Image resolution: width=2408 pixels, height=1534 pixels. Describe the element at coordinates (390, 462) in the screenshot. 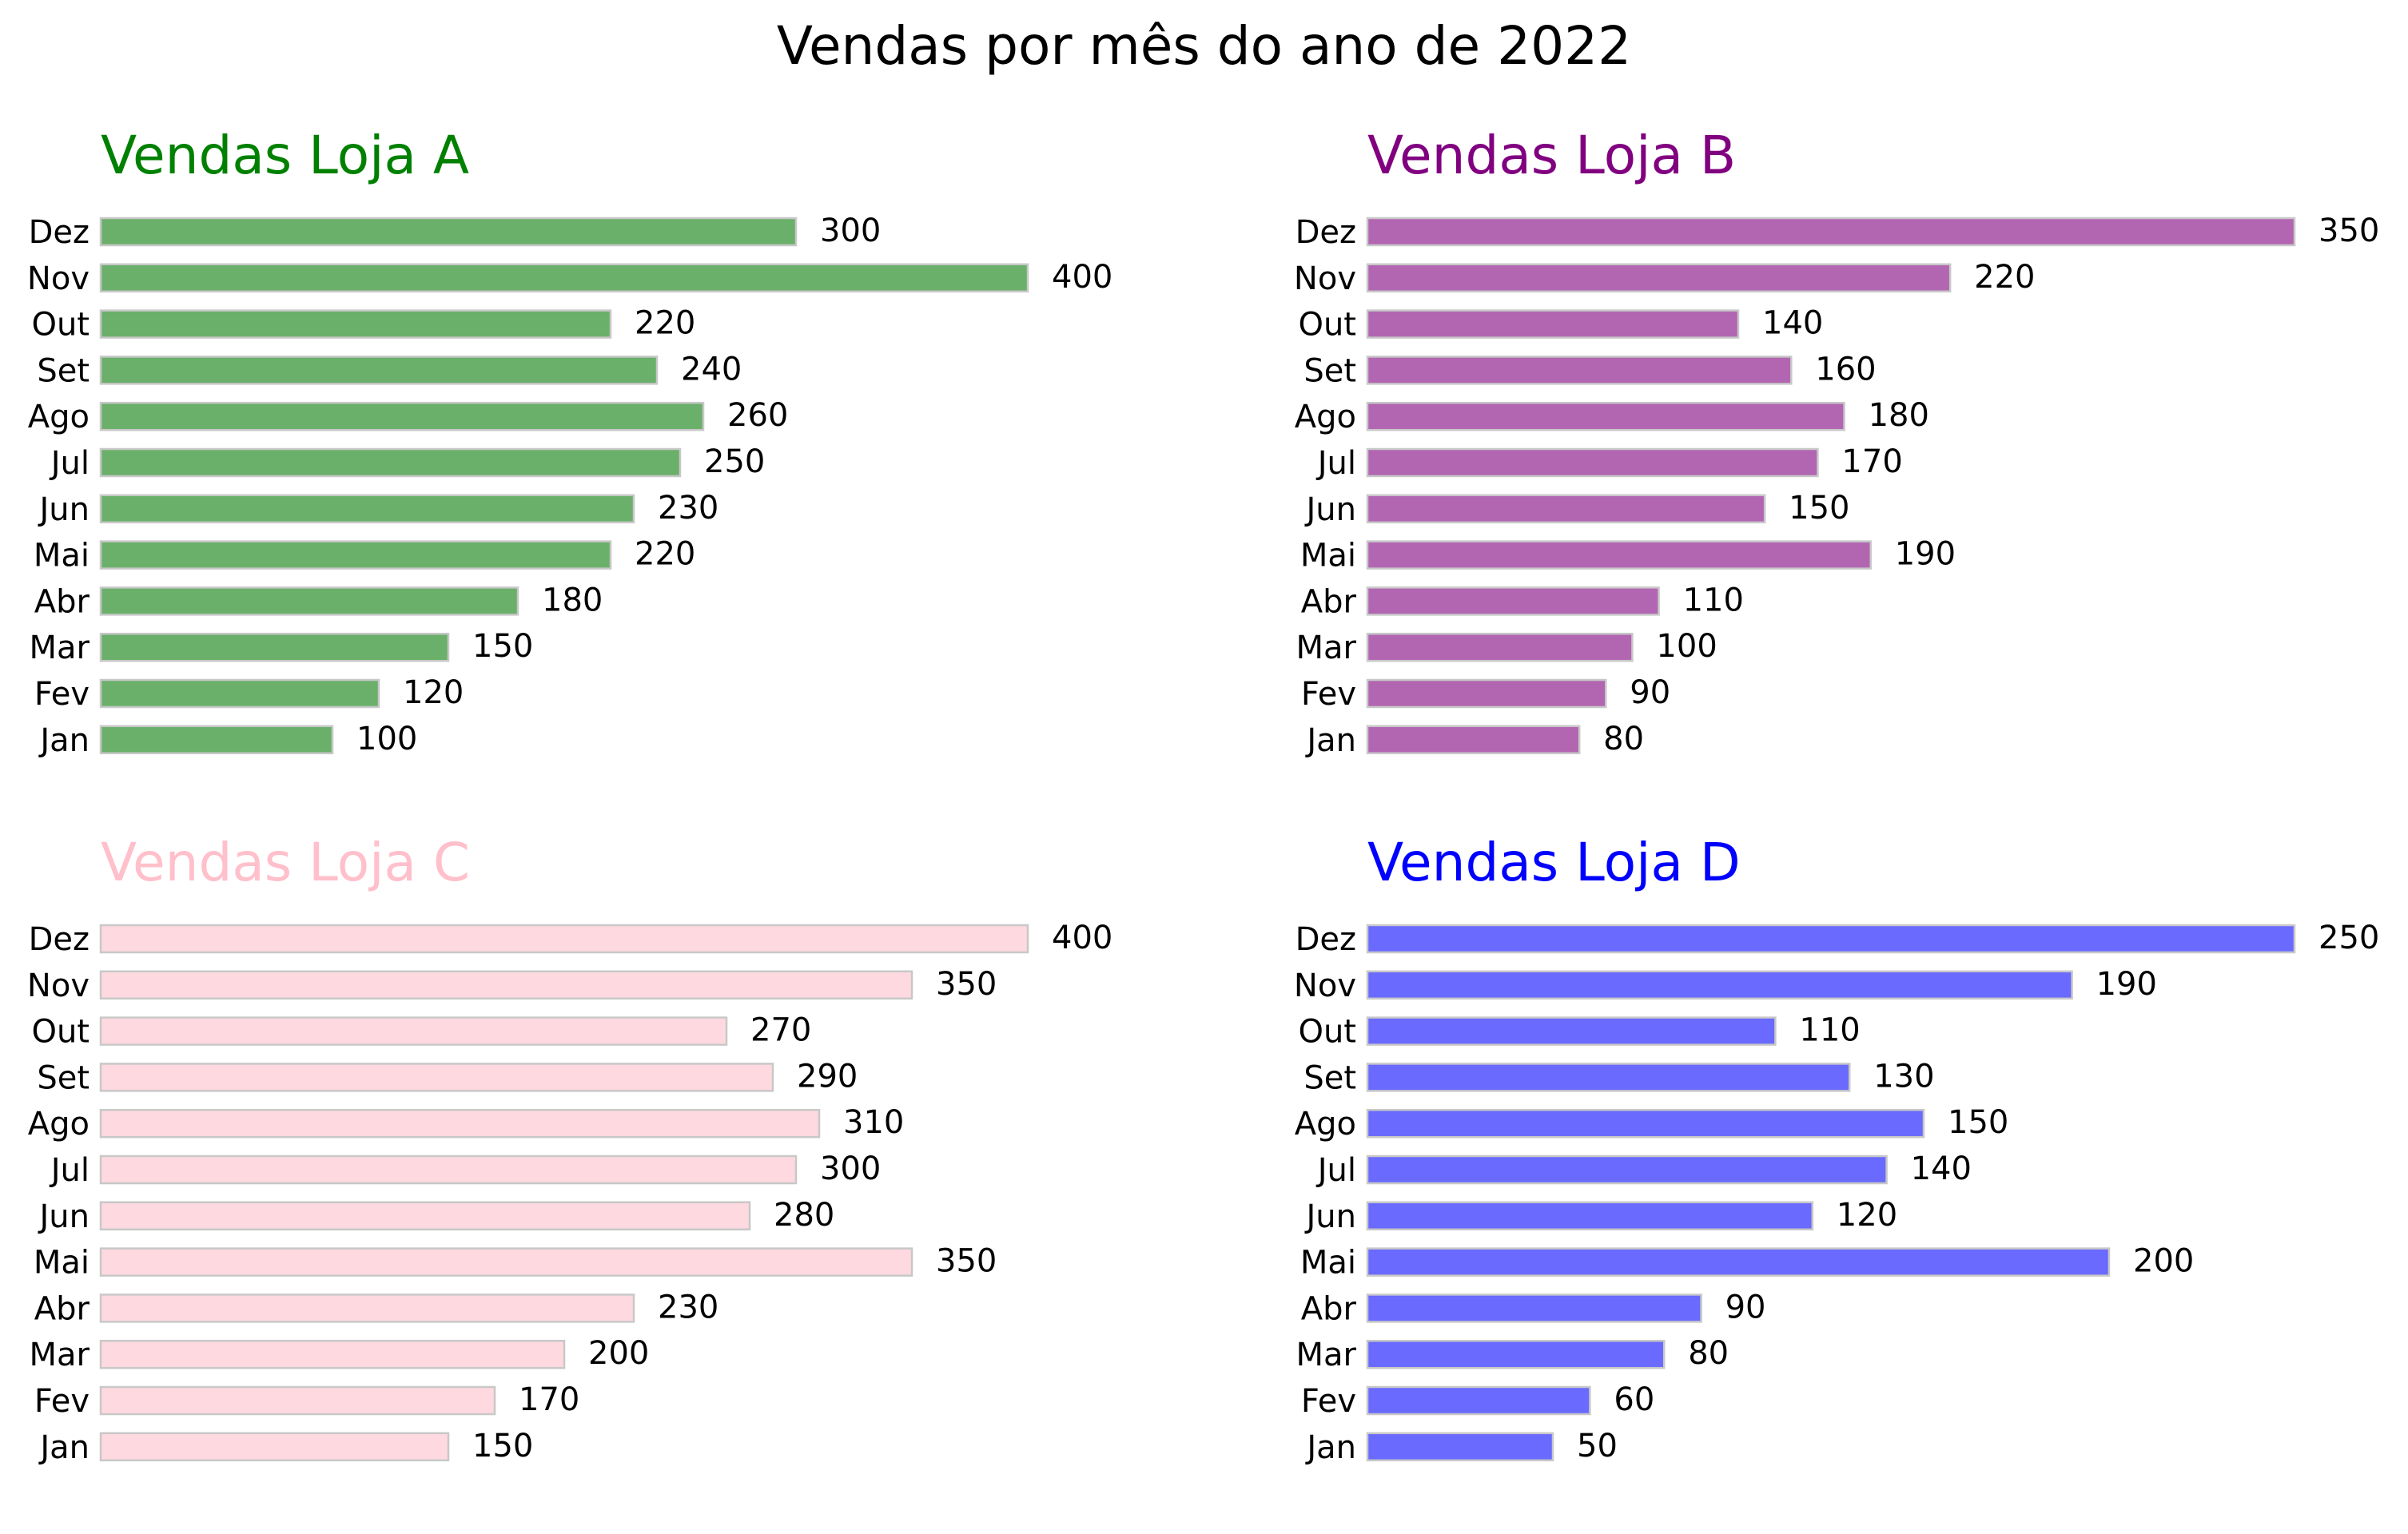

I see `bar-jul` at that location.